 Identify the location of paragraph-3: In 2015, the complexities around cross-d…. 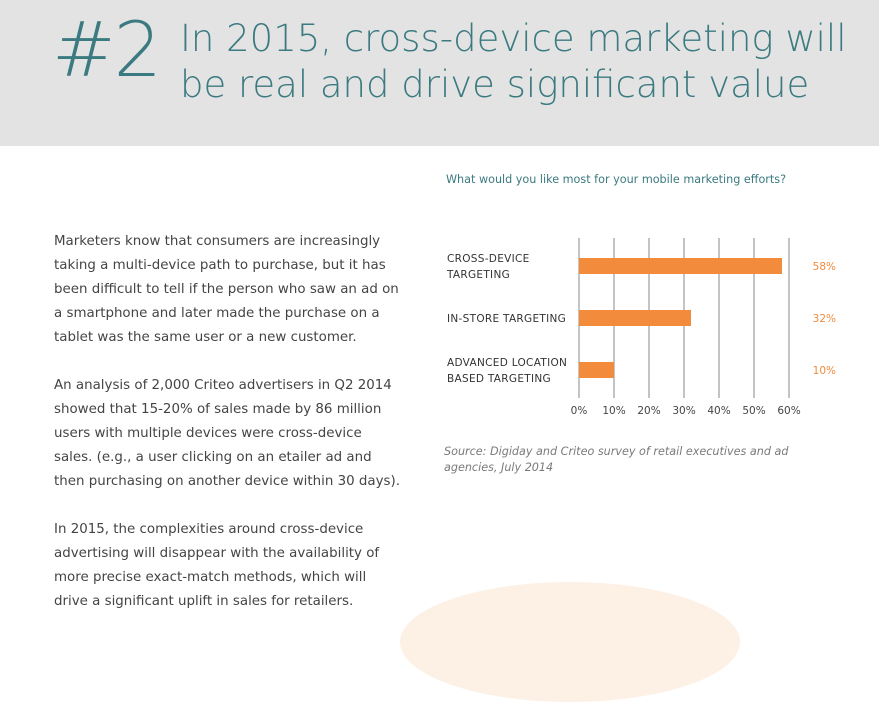
(217, 565).